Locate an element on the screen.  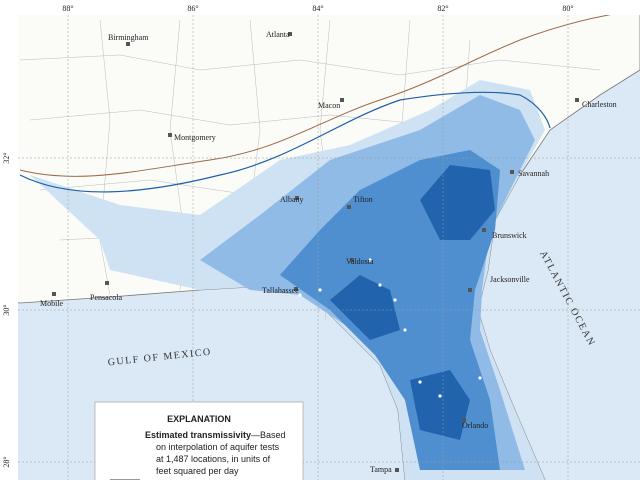
wells is located at coordinates (390, 328).